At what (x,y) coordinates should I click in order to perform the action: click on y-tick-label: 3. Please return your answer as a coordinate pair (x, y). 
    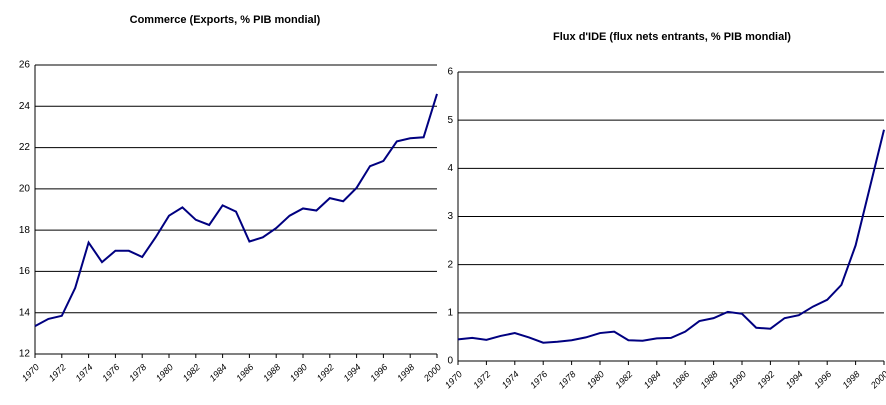
    Looking at the image, I should click on (450, 216).